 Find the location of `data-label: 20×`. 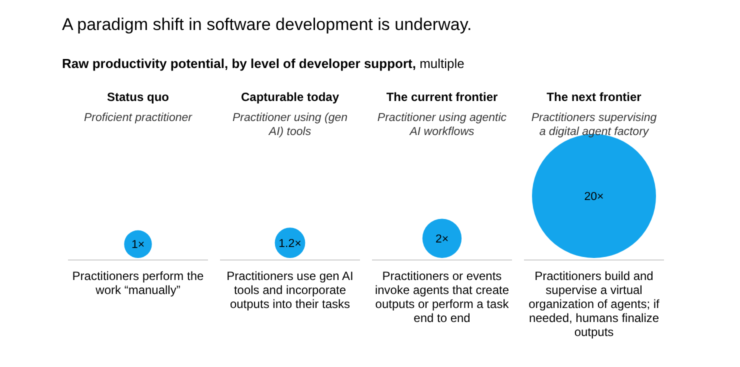

data-label: 20× is located at coordinates (594, 197).